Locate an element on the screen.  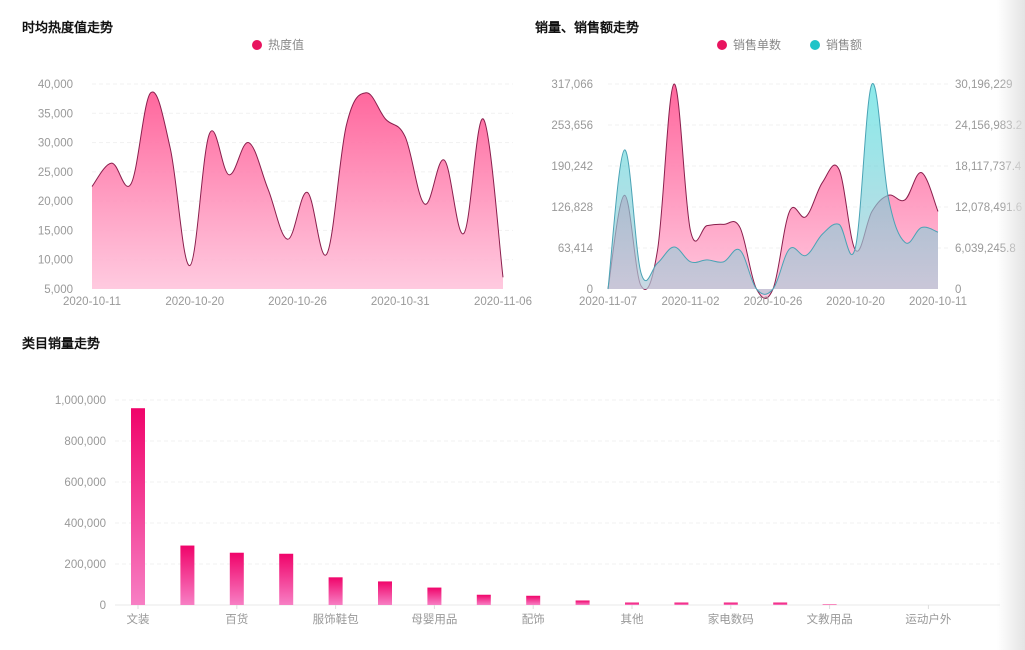
x-tick-label: 运动户外 is located at coordinates (928, 619).